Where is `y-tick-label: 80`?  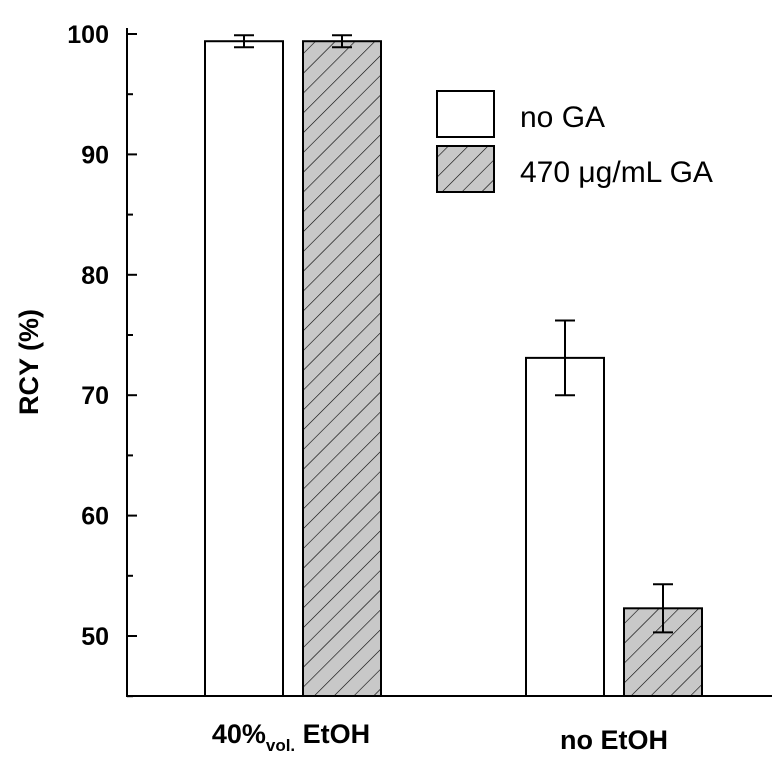
y-tick-label: 80 is located at coordinates (95, 276).